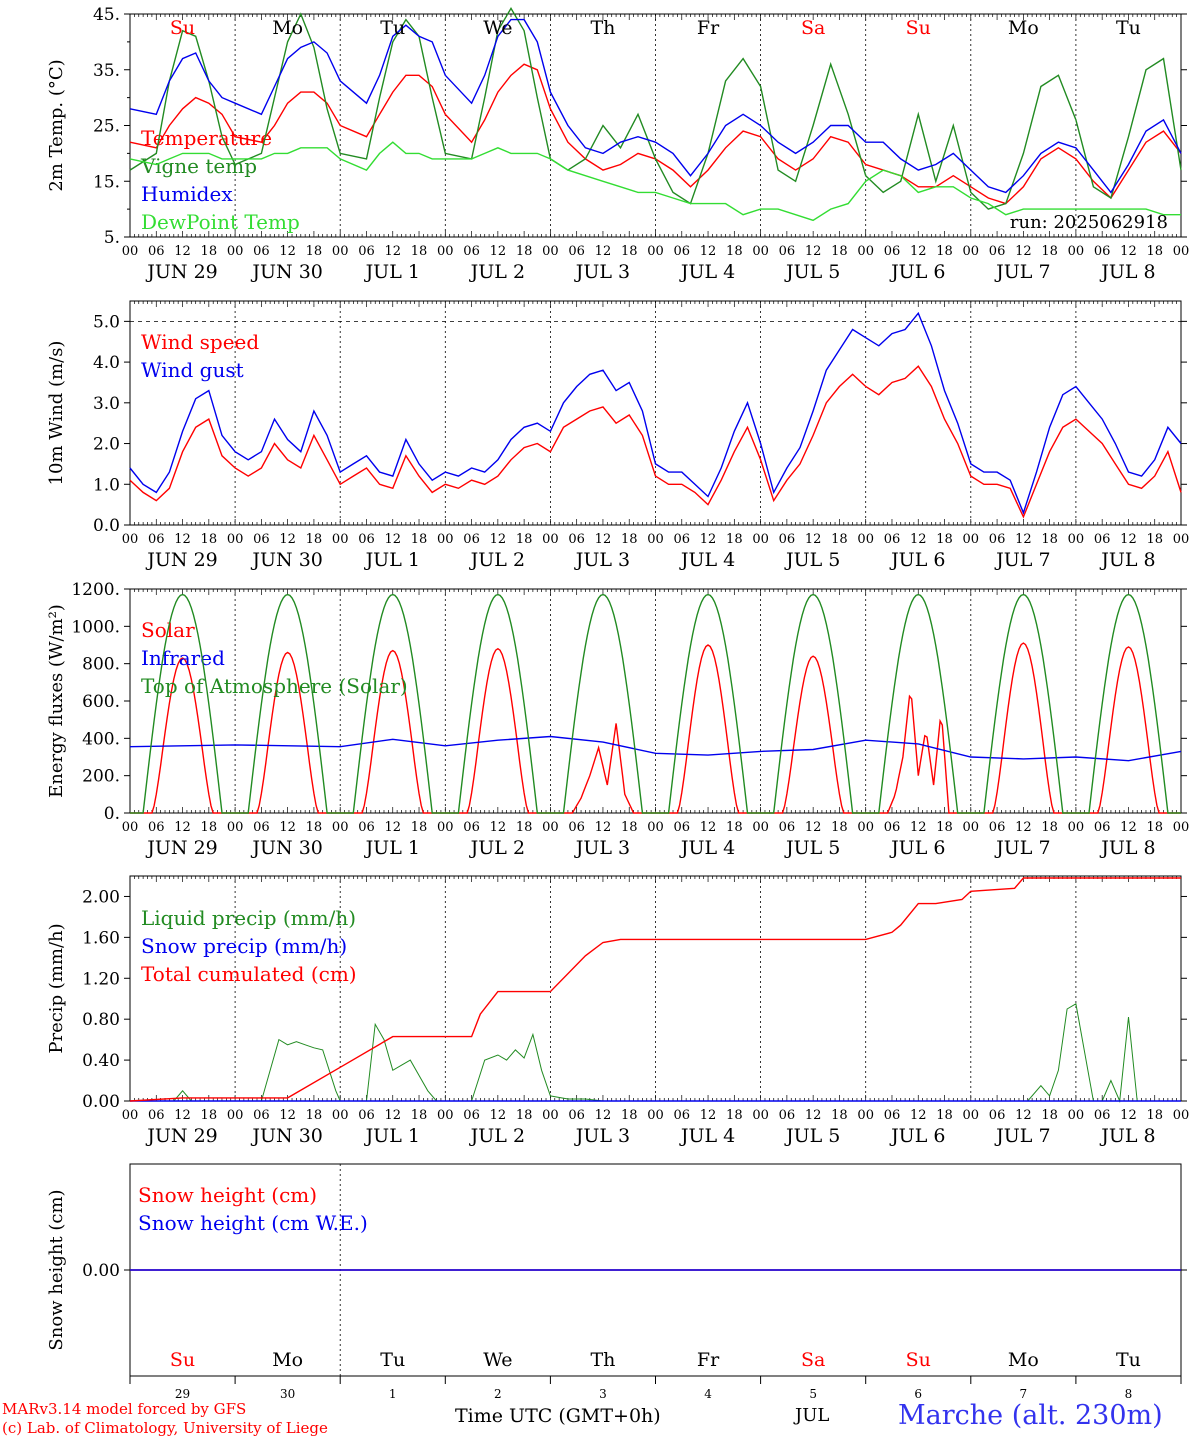  Describe the element at coordinates (101, 1020) in the screenshot. I see `y-tick-label: 0.80` at that location.